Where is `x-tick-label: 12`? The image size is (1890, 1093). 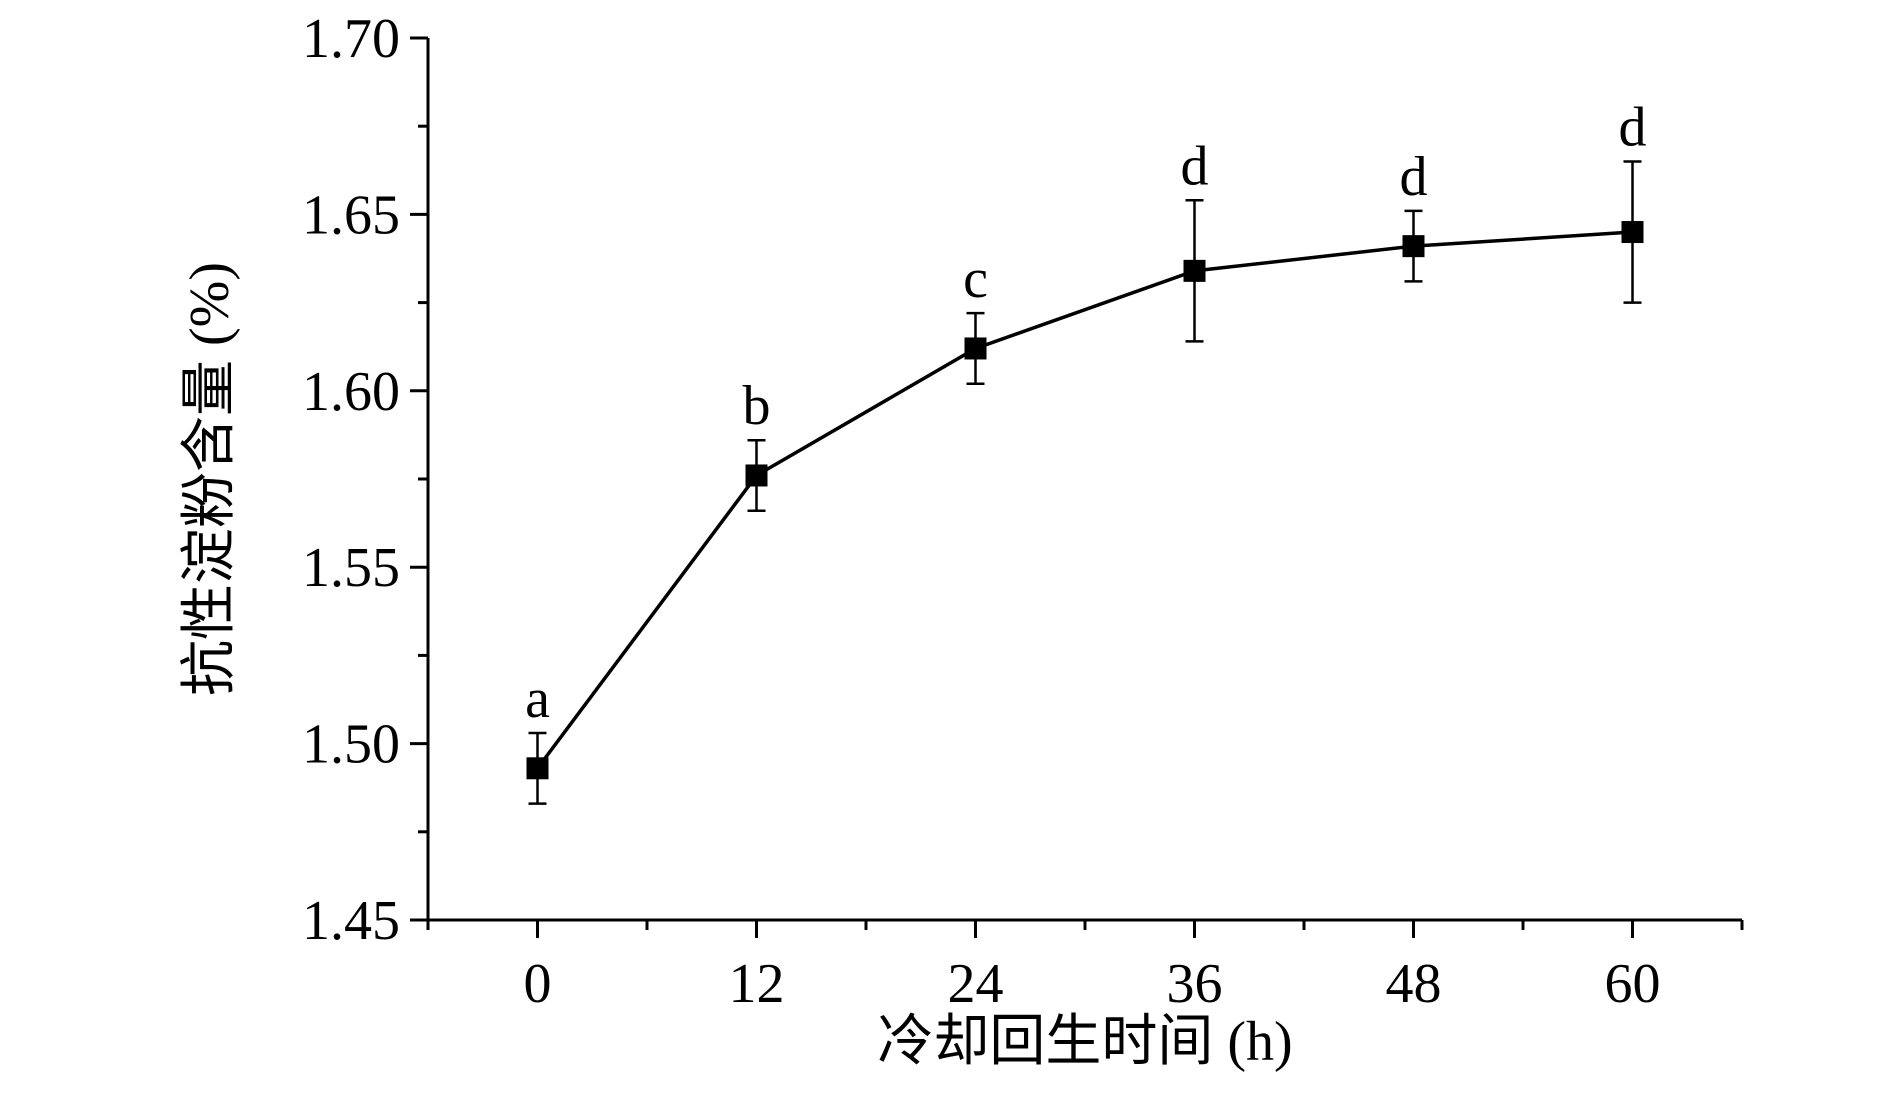 x-tick-label: 12 is located at coordinates (757, 984).